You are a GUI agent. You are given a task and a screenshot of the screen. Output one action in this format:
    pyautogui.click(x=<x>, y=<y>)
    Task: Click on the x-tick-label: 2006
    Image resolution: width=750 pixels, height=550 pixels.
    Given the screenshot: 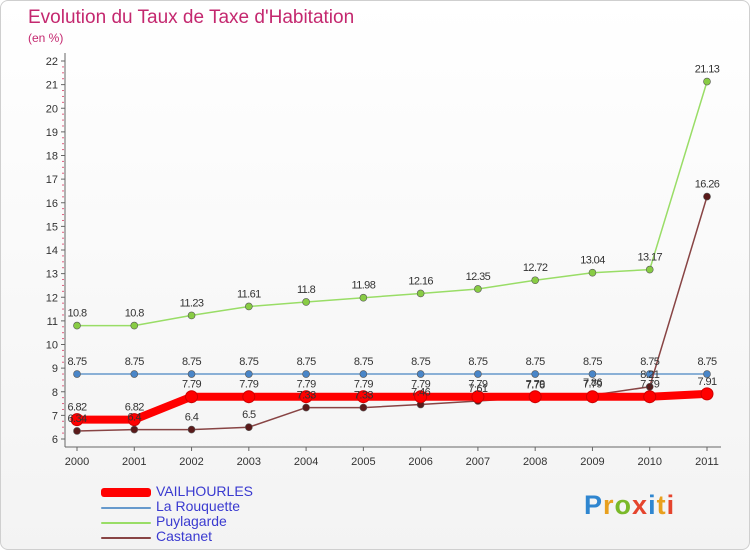 What is the action you would take?
    pyautogui.click(x=420, y=462)
    